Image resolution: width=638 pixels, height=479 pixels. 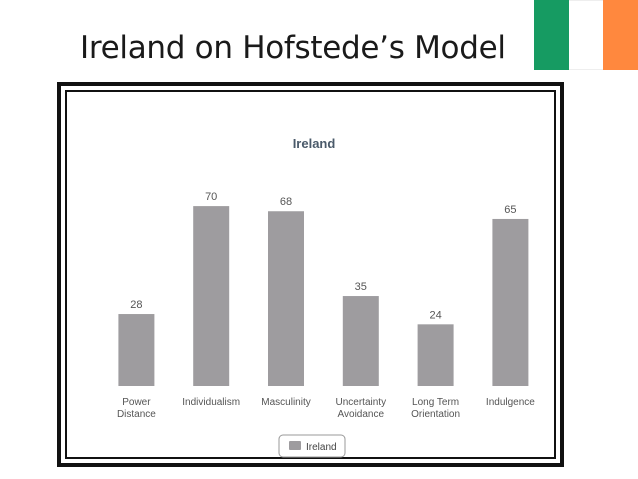 I want to click on x-tick-label: Masculinity, so click(x=285, y=402).